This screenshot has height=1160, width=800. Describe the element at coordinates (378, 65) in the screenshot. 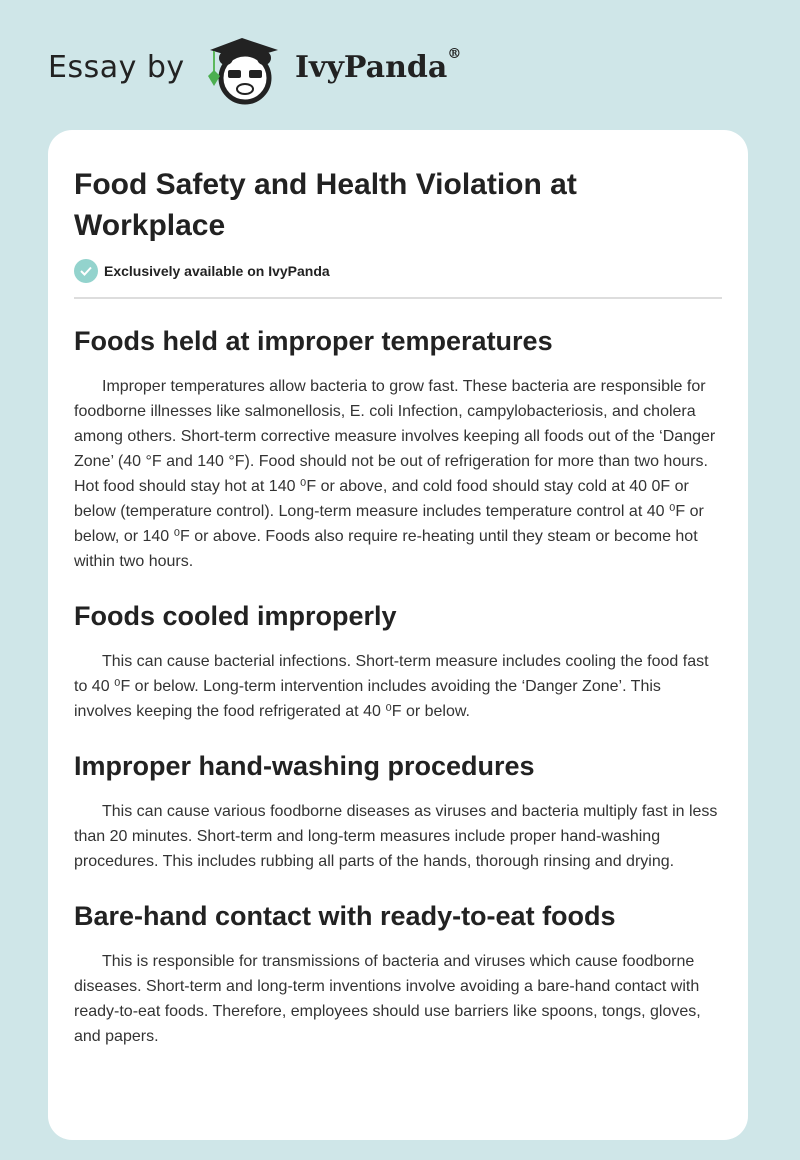

I see `brand-name: IvyPanda®` at that location.